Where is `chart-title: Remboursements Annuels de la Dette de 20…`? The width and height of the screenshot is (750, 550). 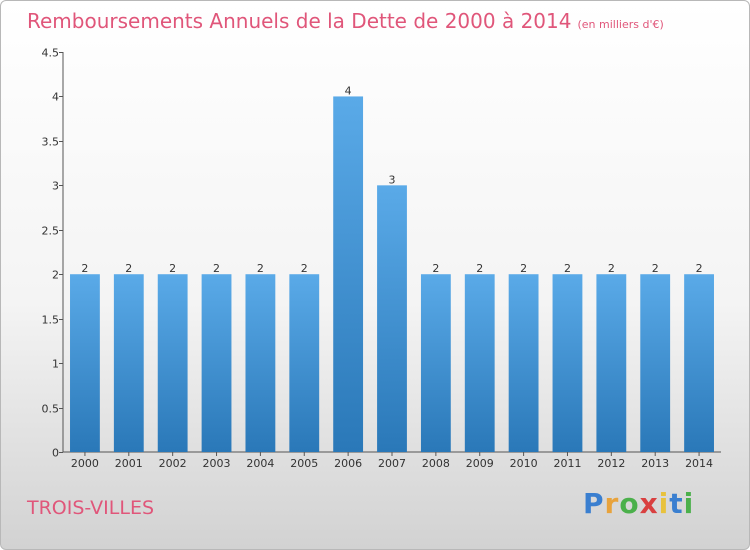
chart-title: Remboursements Annuels de la Dette de 20… is located at coordinates (345, 21).